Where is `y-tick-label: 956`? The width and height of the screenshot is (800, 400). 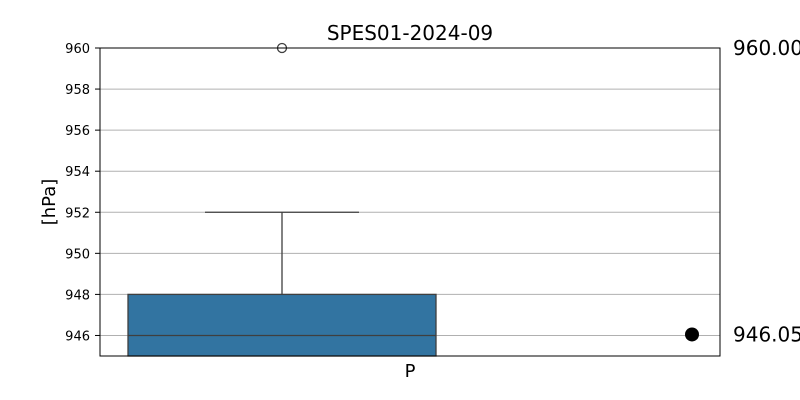
y-tick-label: 956 is located at coordinates (77, 131).